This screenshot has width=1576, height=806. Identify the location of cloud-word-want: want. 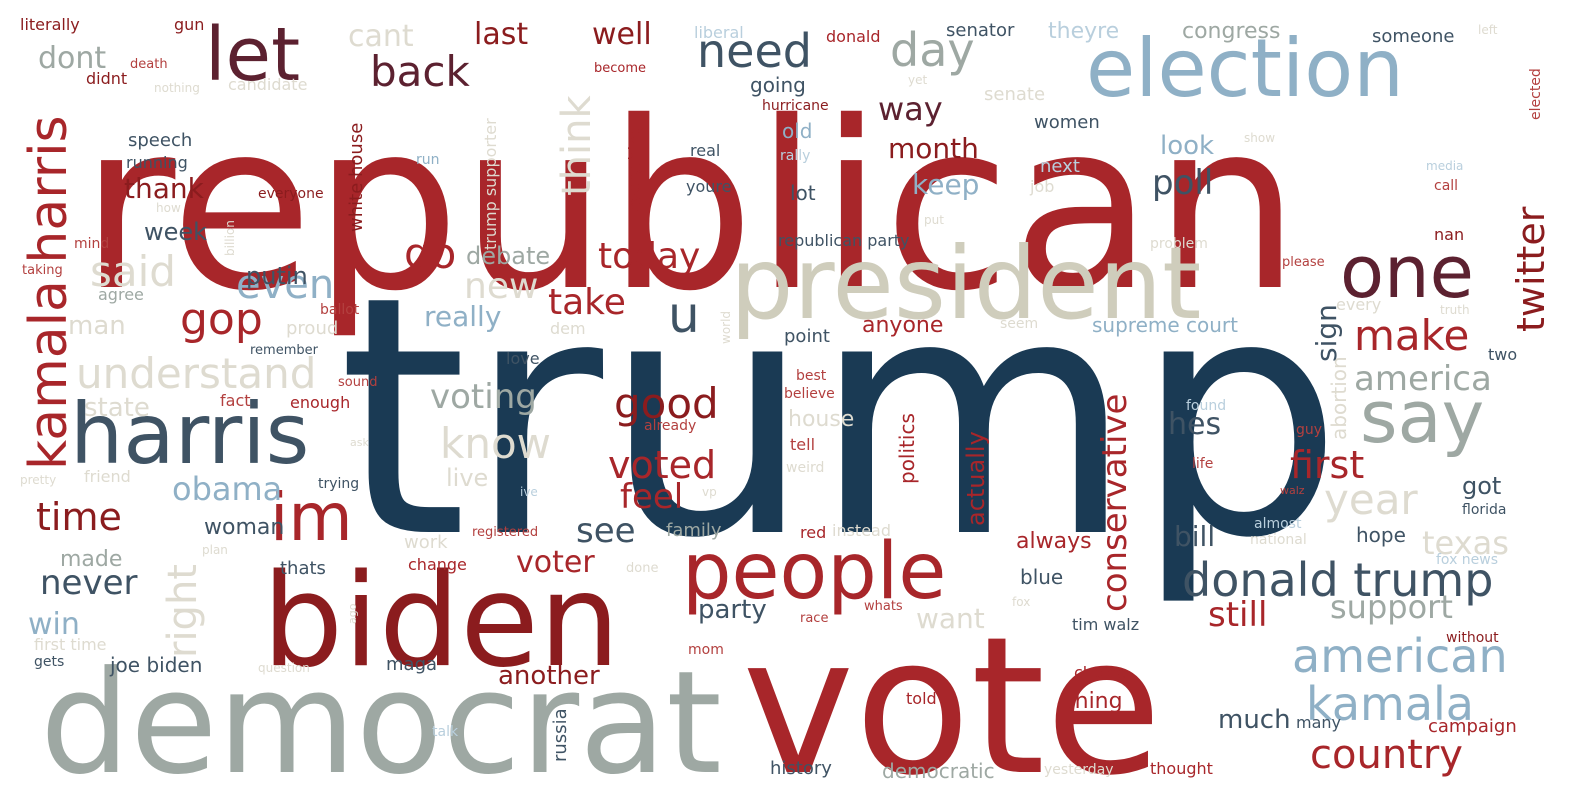
(950, 618).